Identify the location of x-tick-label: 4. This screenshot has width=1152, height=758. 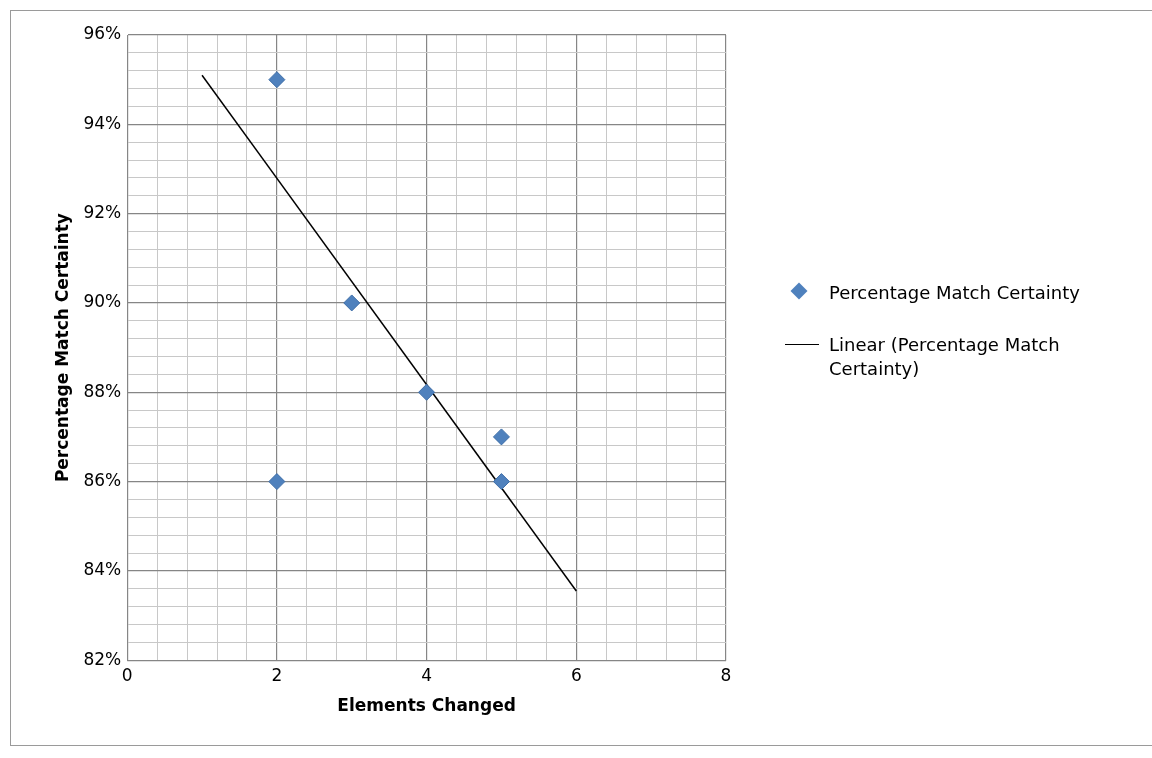
(427, 674).